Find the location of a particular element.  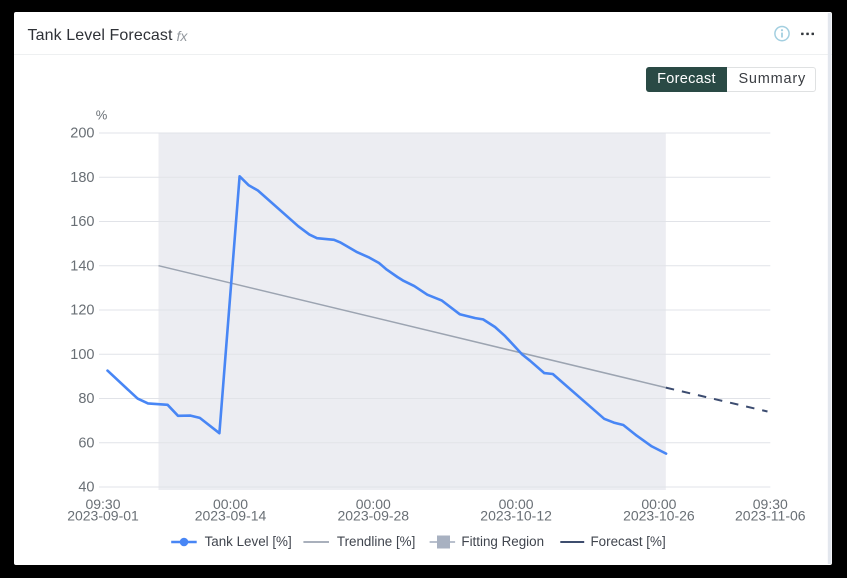

svg-text: 80 is located at coordinates (86, 399).